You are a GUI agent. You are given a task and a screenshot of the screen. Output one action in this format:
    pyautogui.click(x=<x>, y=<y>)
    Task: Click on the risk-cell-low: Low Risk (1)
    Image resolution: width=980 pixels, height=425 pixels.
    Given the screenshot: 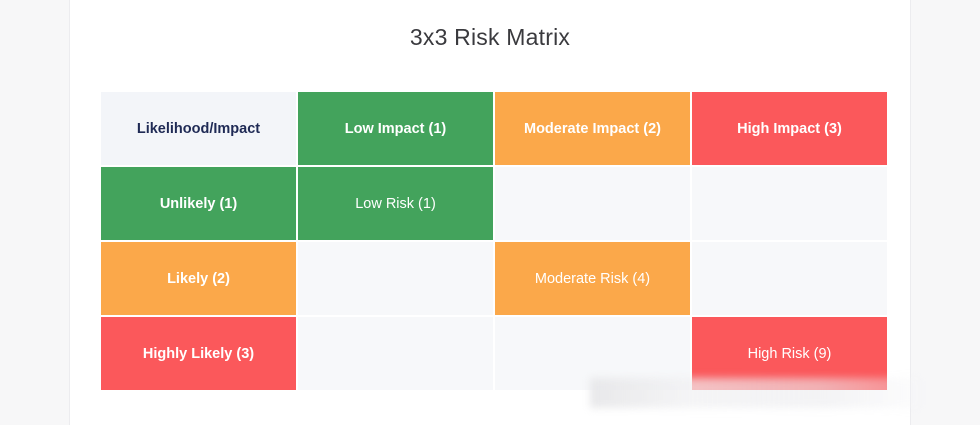 What is the action you would take?
    pyautogui.click(x=395, y=203)
    